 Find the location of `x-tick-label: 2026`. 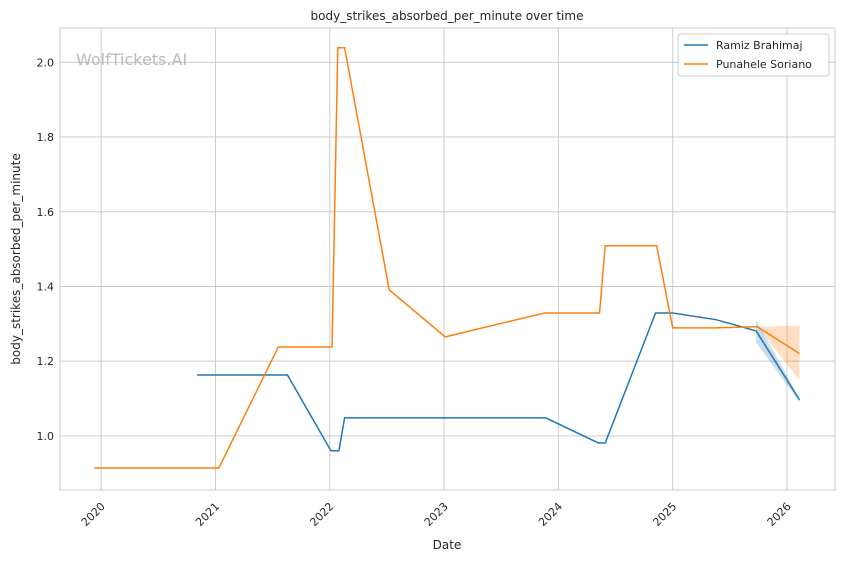

x-tick-label: 2026 is located at coordinates (779, 514).